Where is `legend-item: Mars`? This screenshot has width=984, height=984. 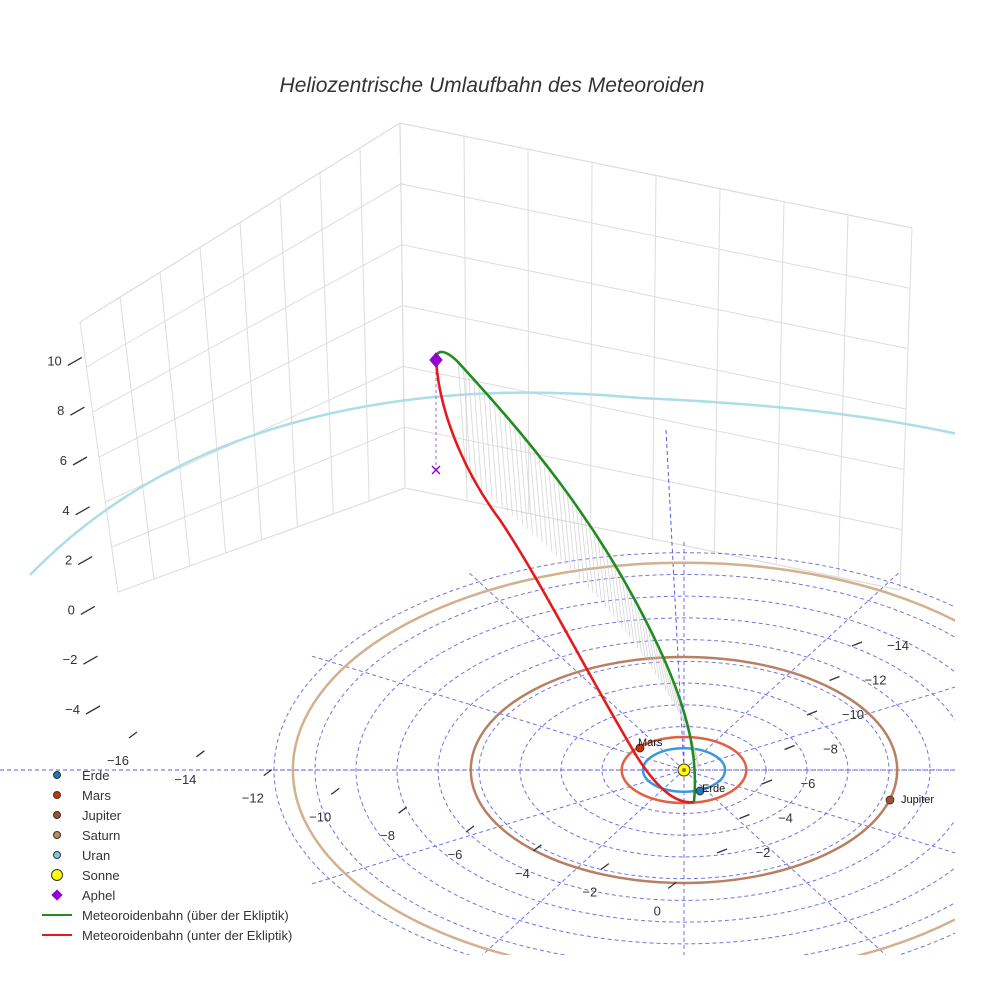 legend-item: Mars is located at coordinates (166, 795).